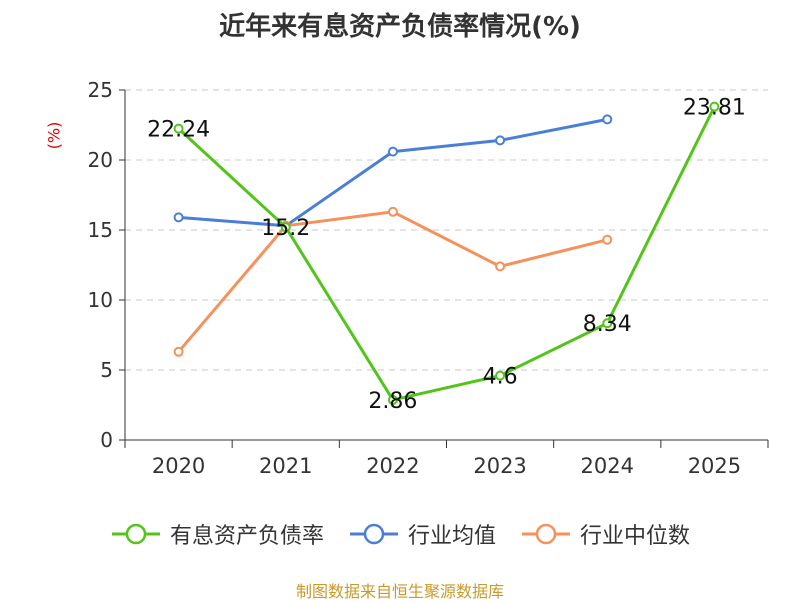 Image resolution: width=800 pixels, height=602 pixels. I want to click on data-label: 2.86, so click(392, 401).